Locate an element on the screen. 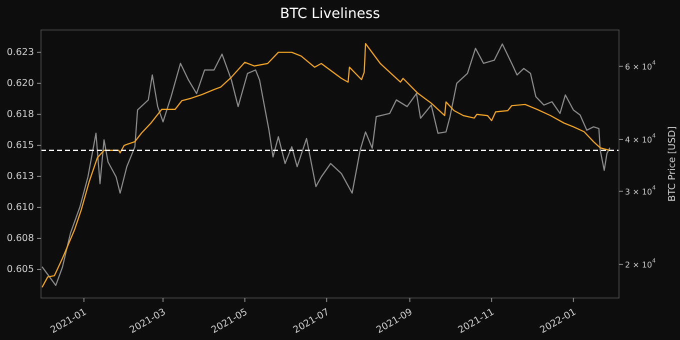 The image size is (680, 340). y-tick-label: 0.620 is located at coordinates (20, 83).